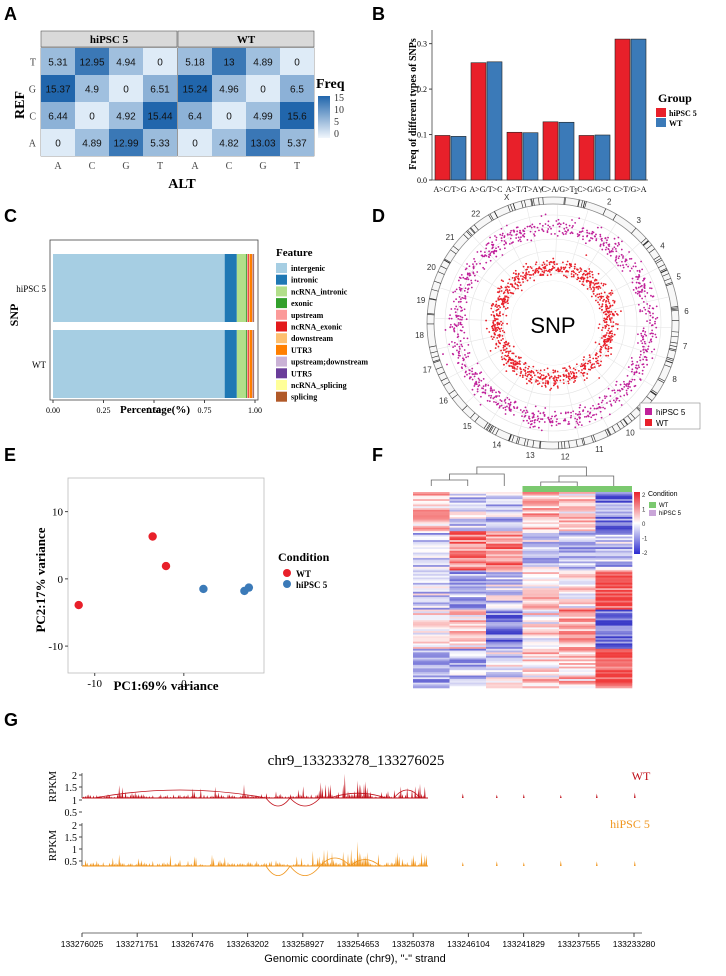  I want to click on a-cell-label: 13, so click(229, 63).